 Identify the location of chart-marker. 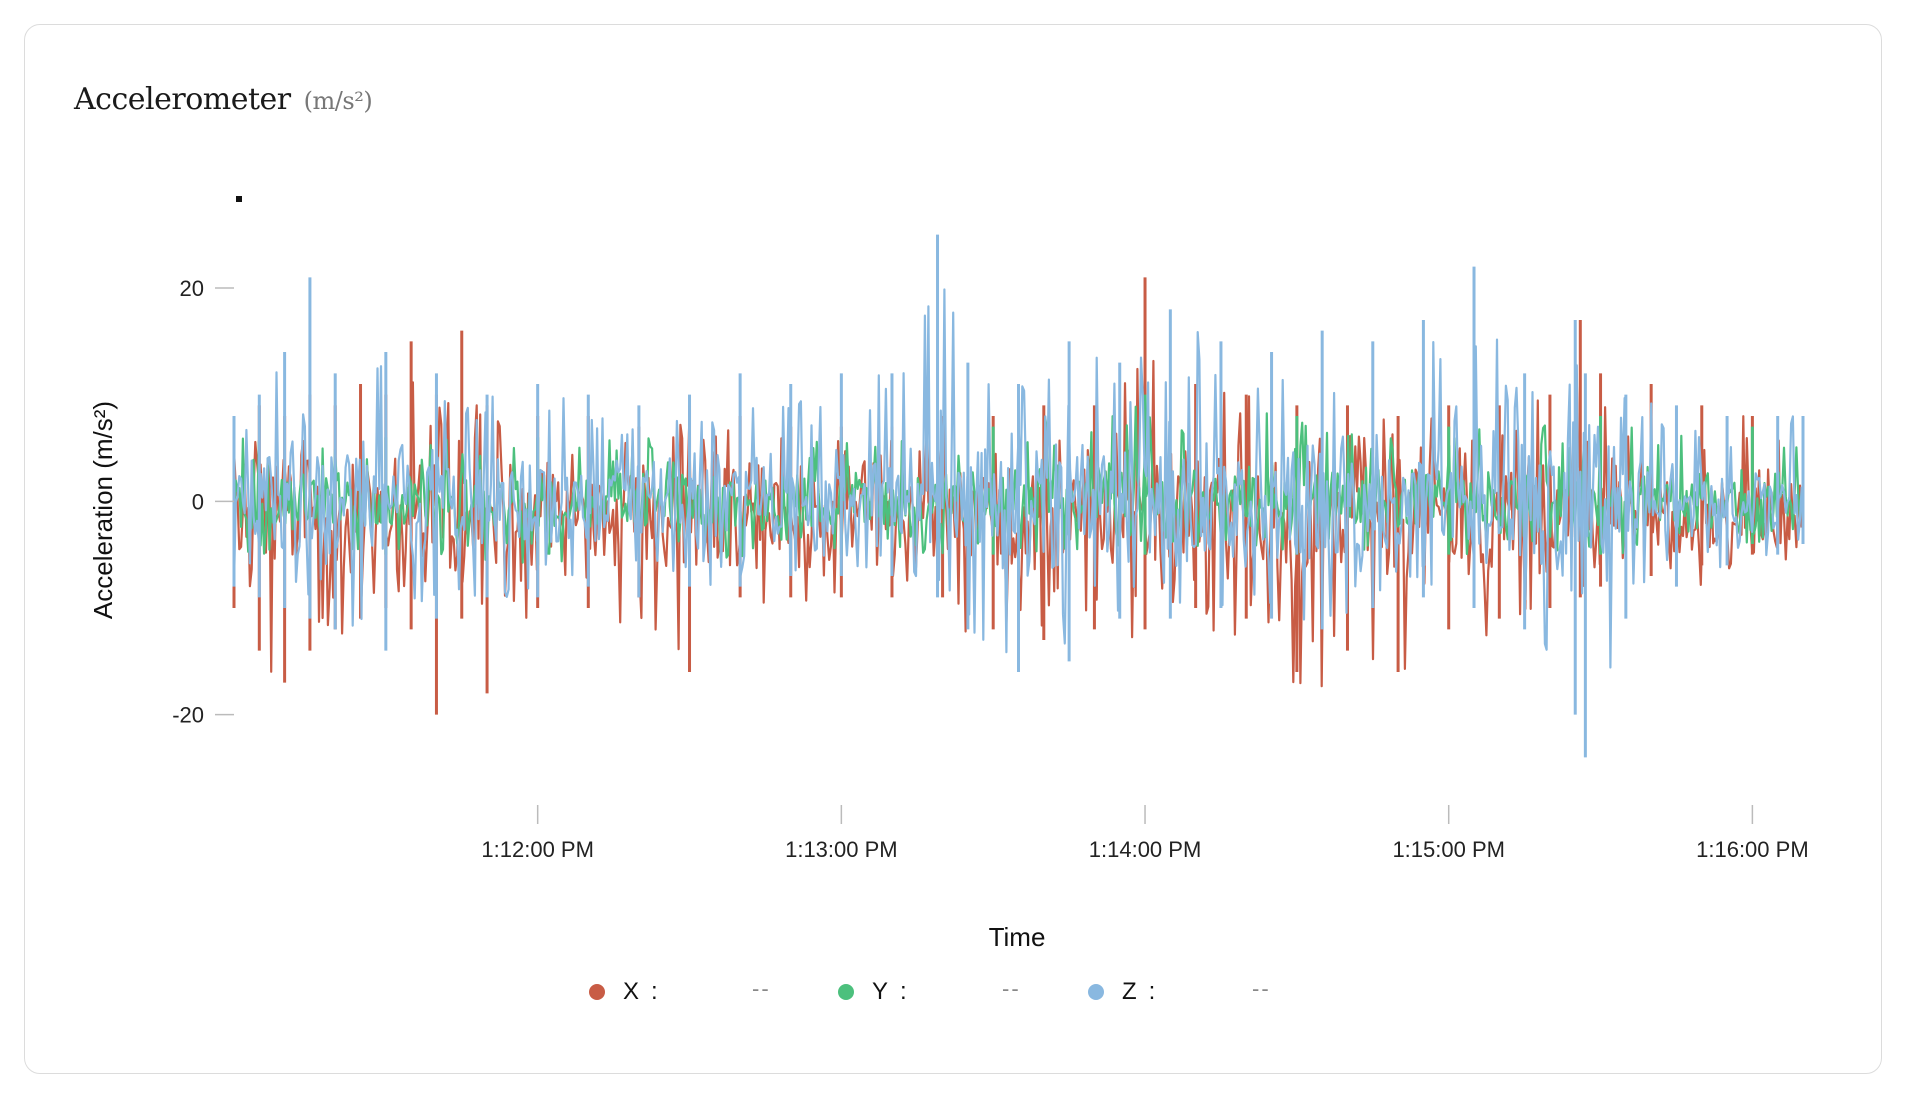
(239, 199).